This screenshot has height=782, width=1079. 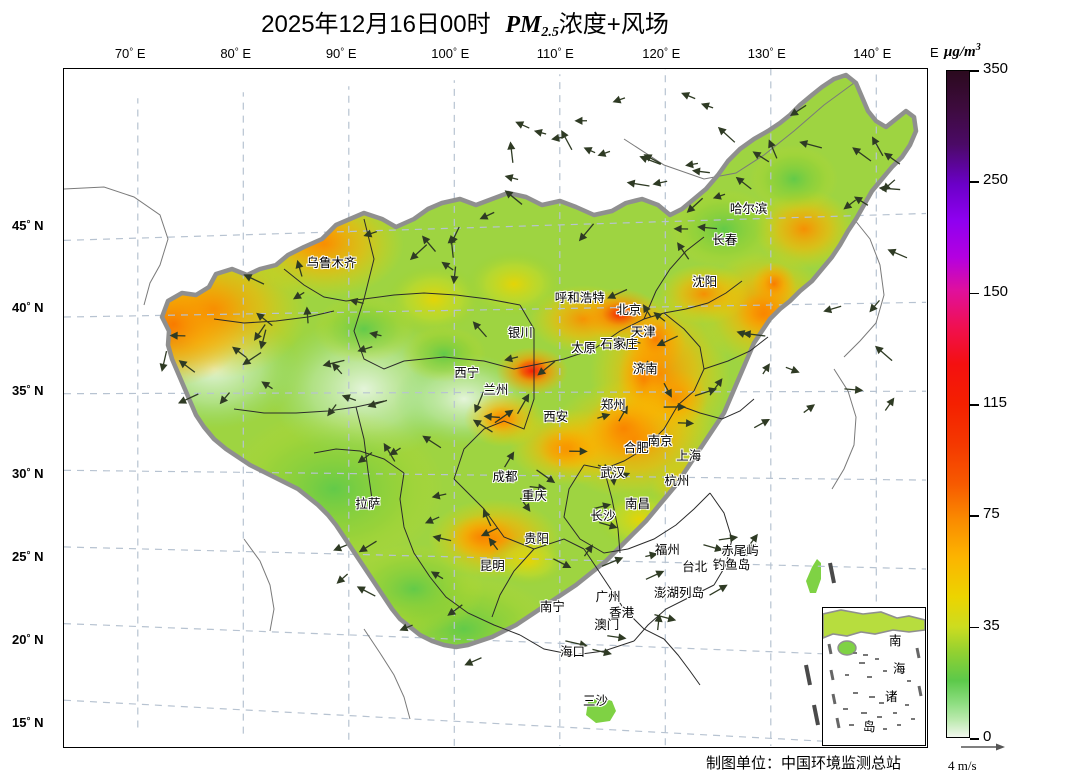 What do you see at coordinates (891, 696) in the screenshot?
I see `inset-label-2: 诸` at bounding box center [891, 696].